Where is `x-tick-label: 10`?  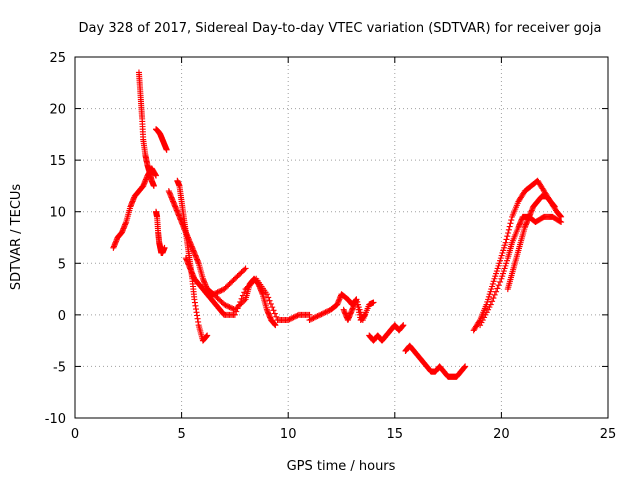 x-tick-label: 10 is located at coordinates (288, 434).